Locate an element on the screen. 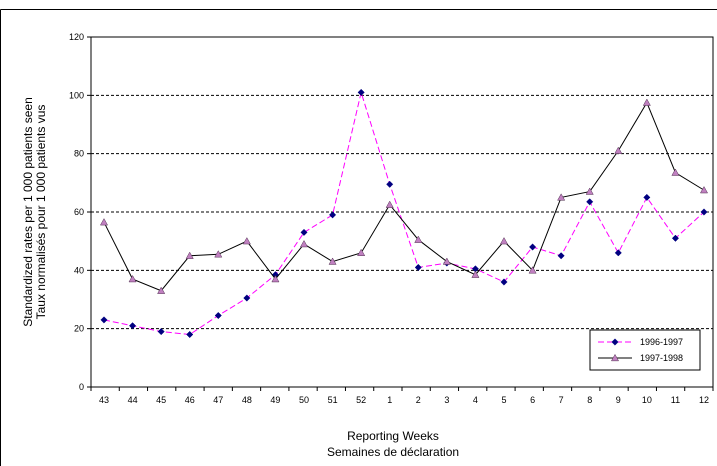 The width and height of the screenshot is (717, 466). x-tick-label: 51 is located at coordinates (333, 400).